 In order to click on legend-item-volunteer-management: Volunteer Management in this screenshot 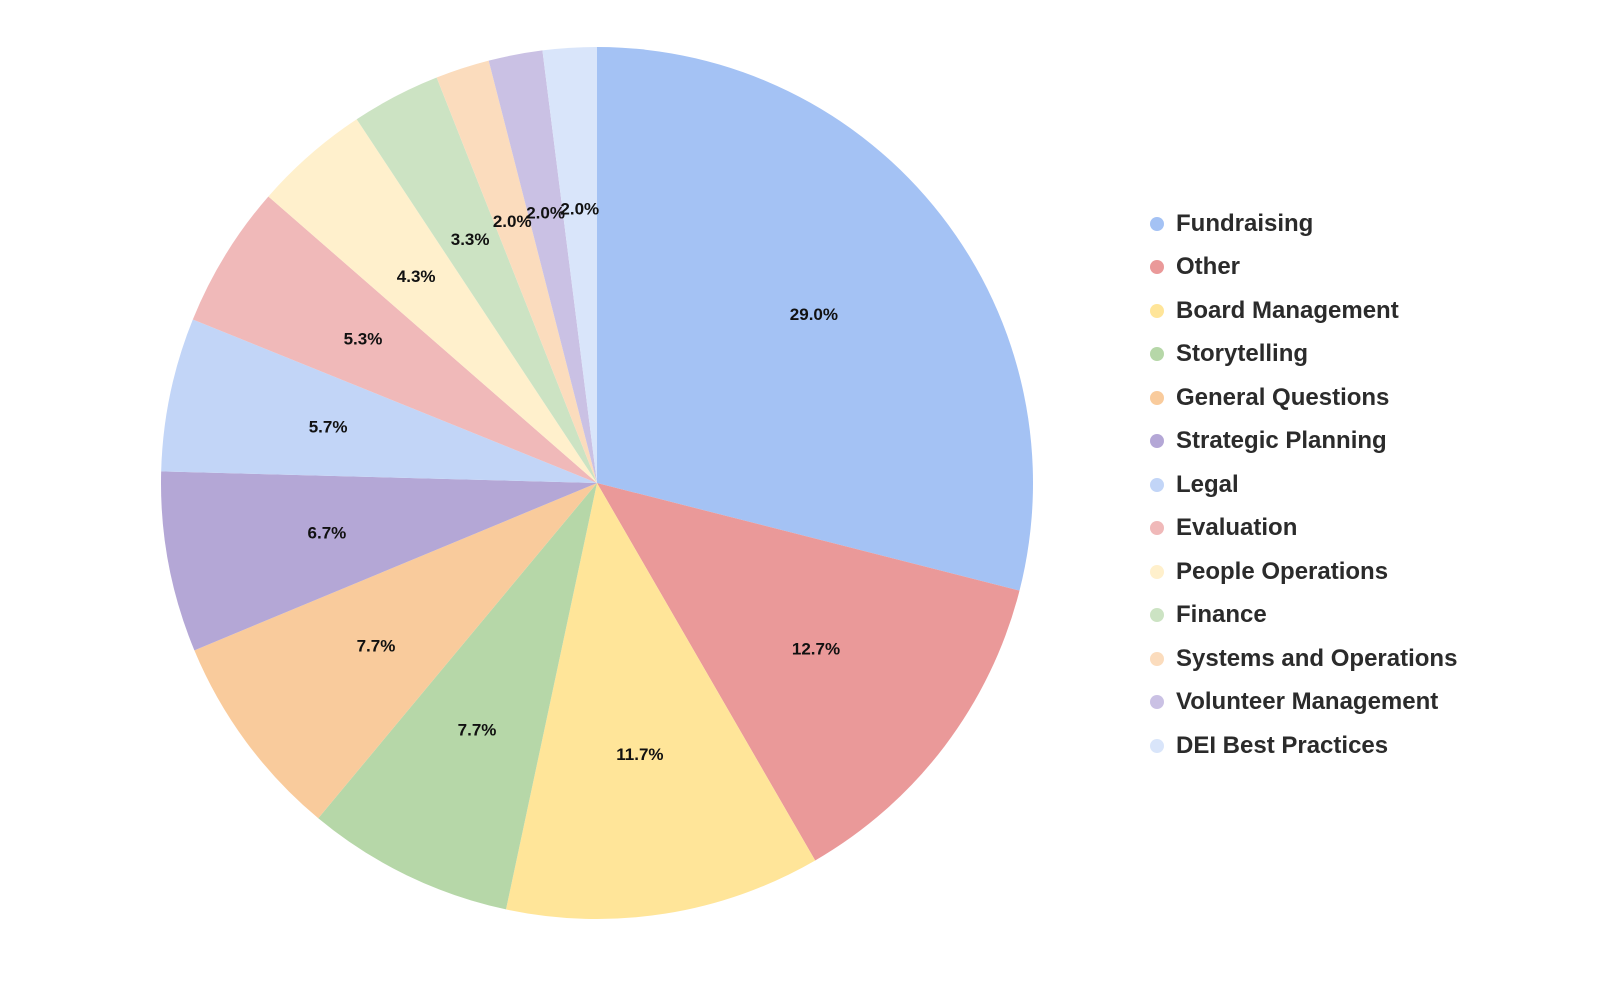, I will do `click(1303, 703)`.